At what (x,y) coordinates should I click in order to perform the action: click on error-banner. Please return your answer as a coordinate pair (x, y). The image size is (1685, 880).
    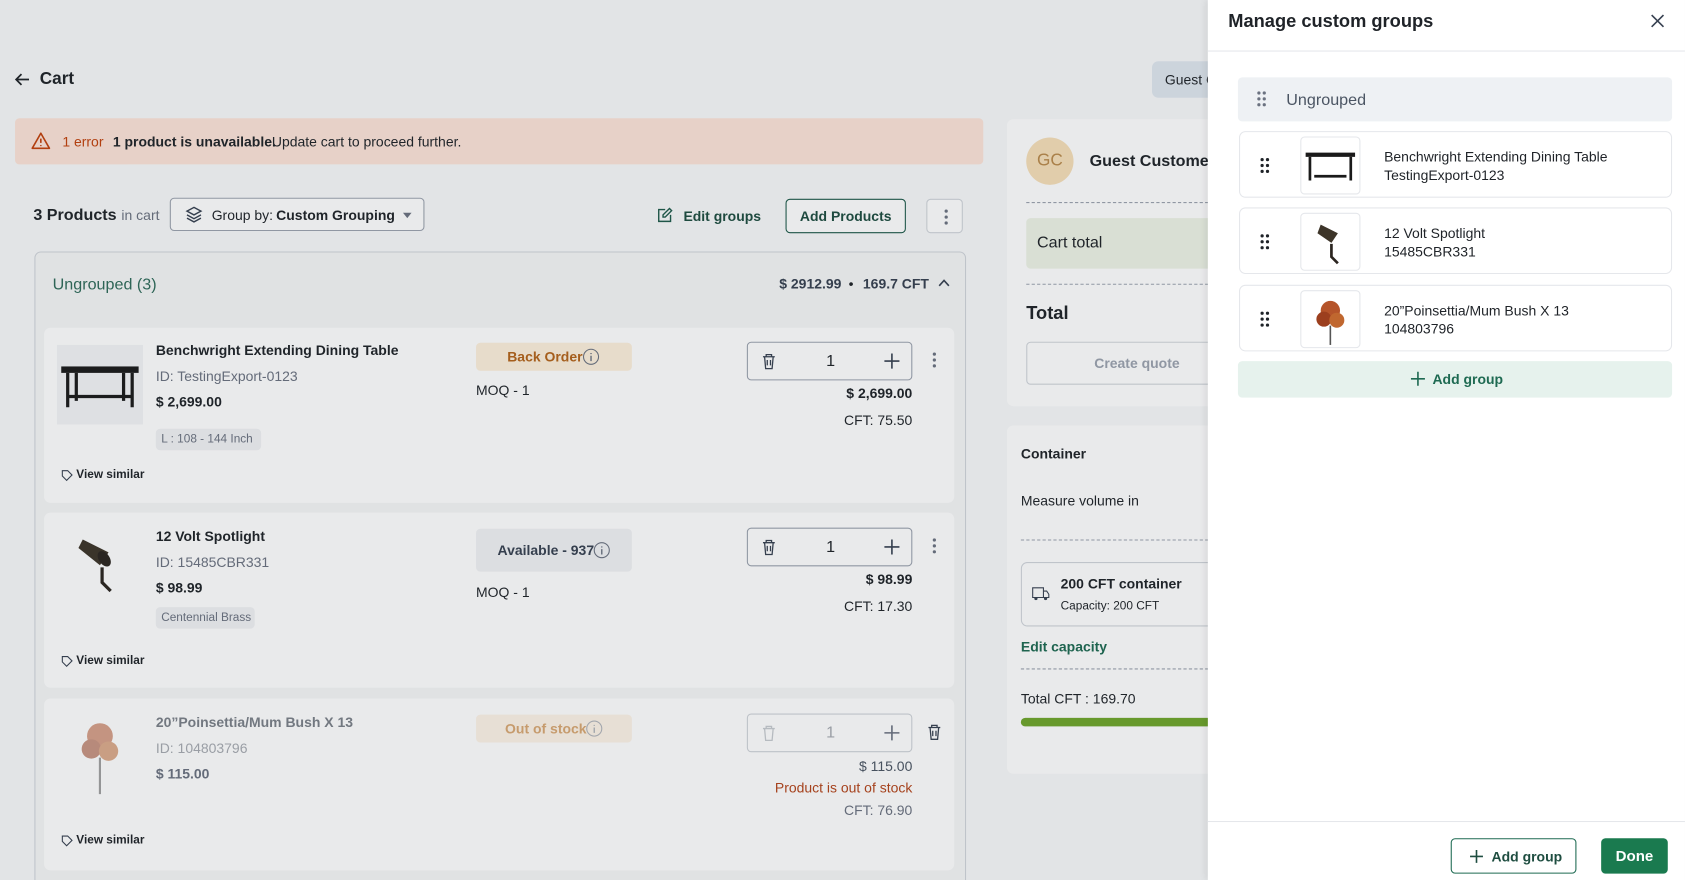
    Looking at the image, I should click on (499, 141).